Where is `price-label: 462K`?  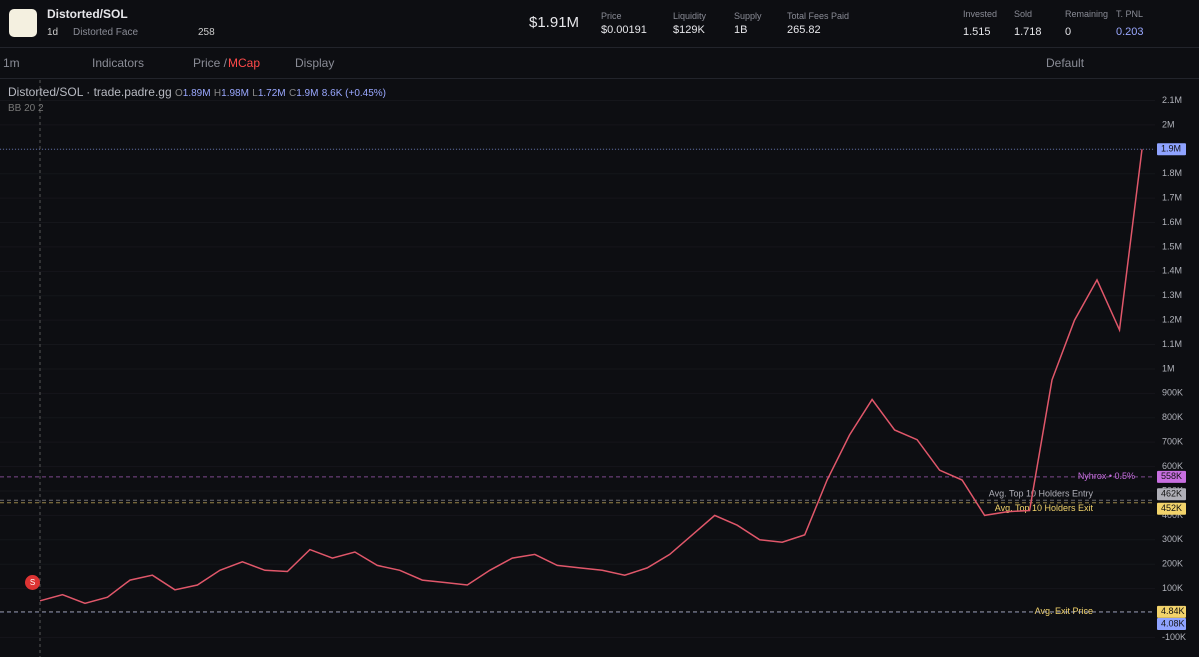
price-label: 462K is located at coordinates (1171, 494).